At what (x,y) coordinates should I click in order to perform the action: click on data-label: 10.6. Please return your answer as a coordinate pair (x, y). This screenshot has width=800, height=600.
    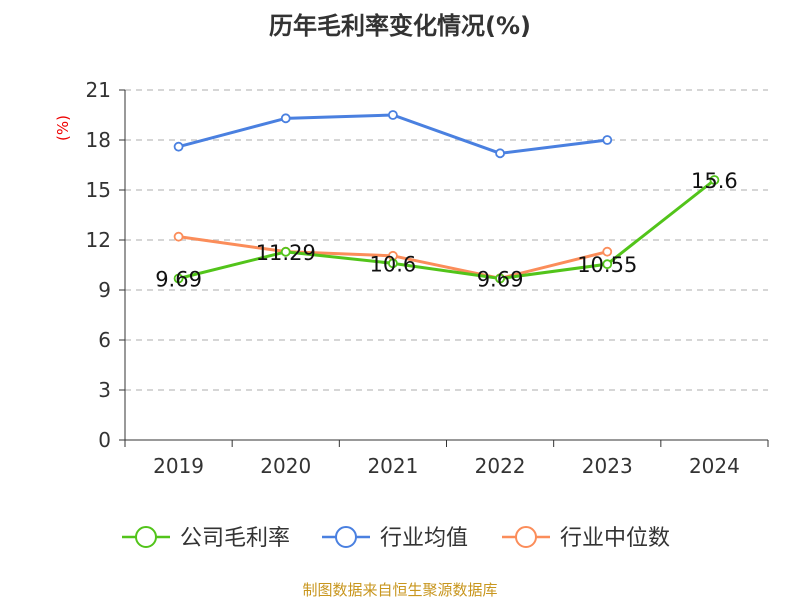
    Looking at the image, I should click on (393, 264).